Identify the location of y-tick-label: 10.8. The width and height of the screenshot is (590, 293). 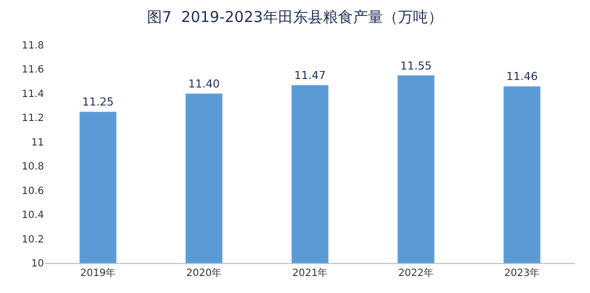
(33, 167).